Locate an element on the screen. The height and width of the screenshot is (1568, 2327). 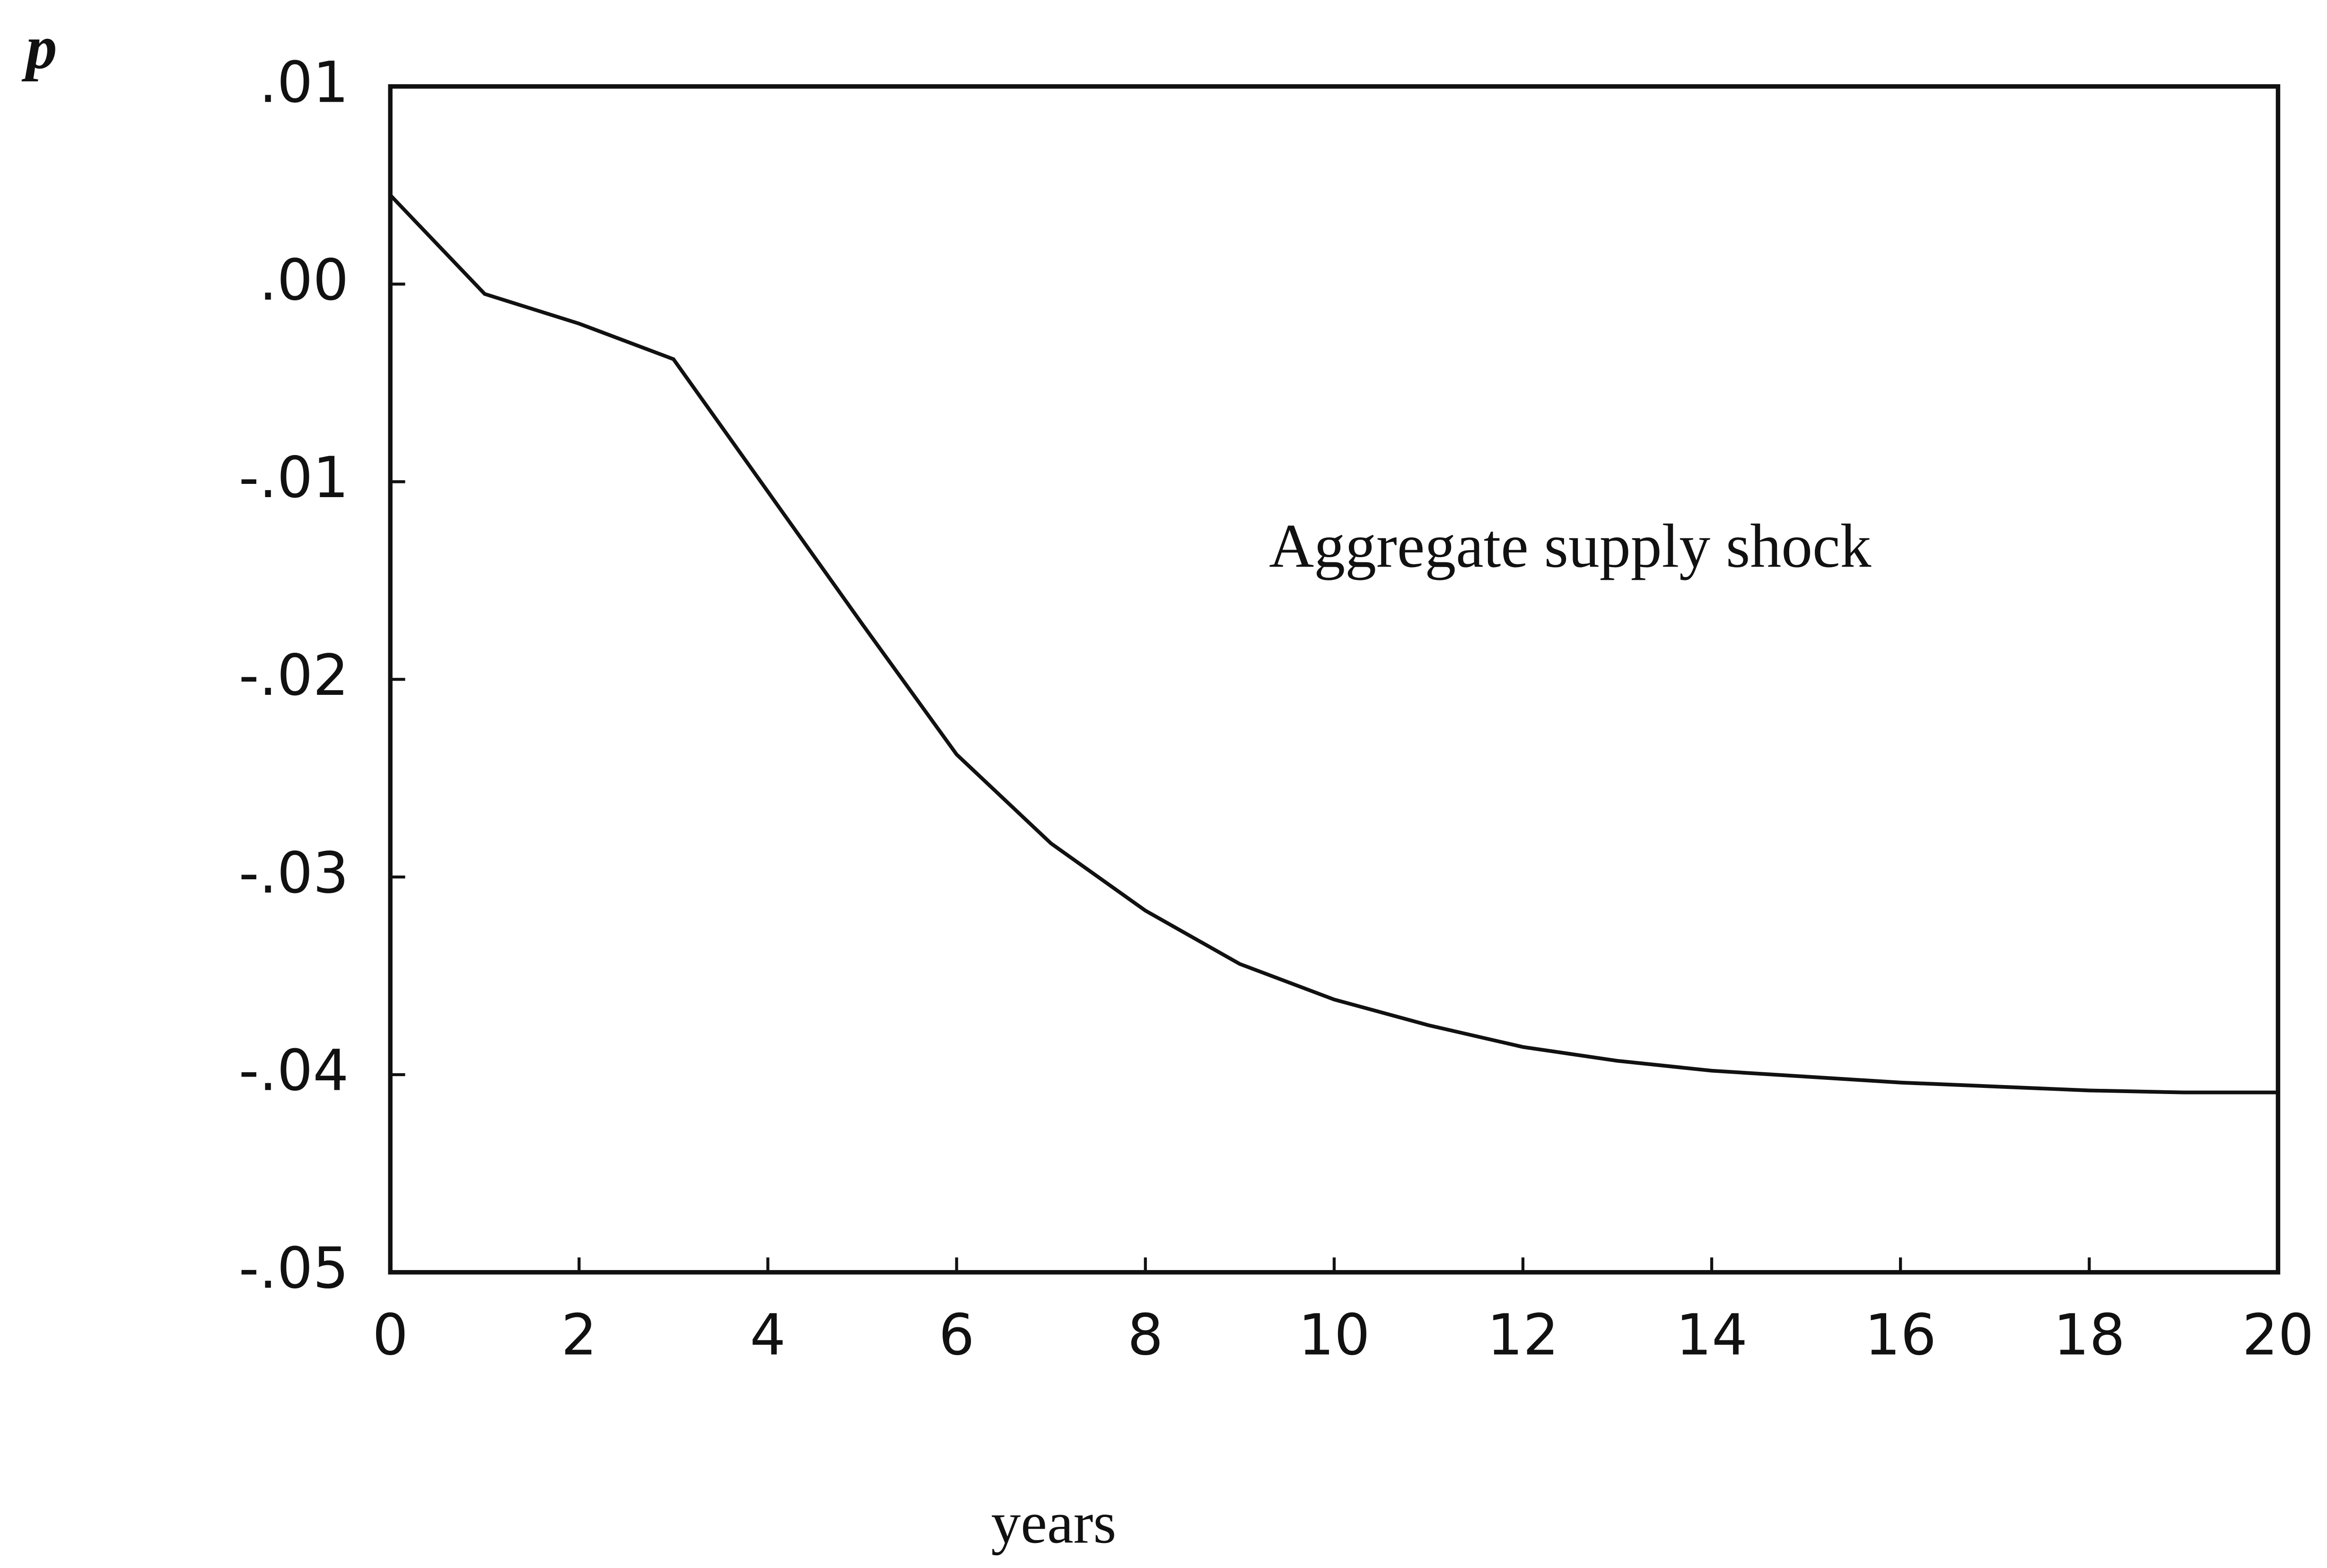
x-tick-label: 0 is located at coordinates (390, 1335).